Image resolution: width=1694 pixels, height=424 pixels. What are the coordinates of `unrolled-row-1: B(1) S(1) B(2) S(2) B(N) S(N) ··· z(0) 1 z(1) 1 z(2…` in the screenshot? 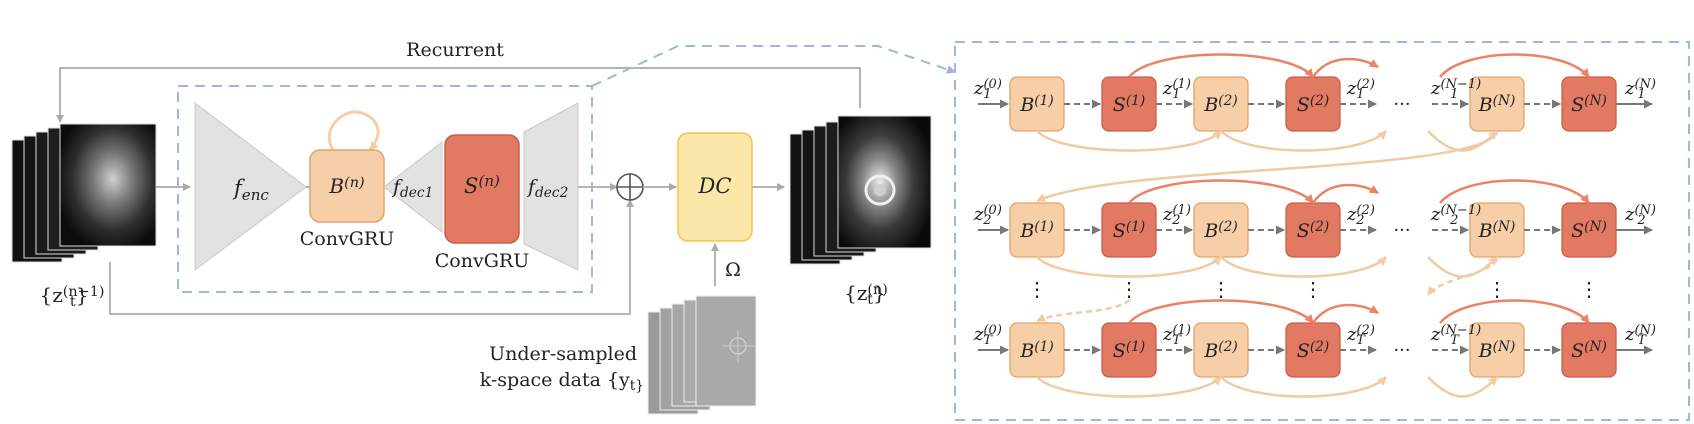 It's located at (1314, 102).